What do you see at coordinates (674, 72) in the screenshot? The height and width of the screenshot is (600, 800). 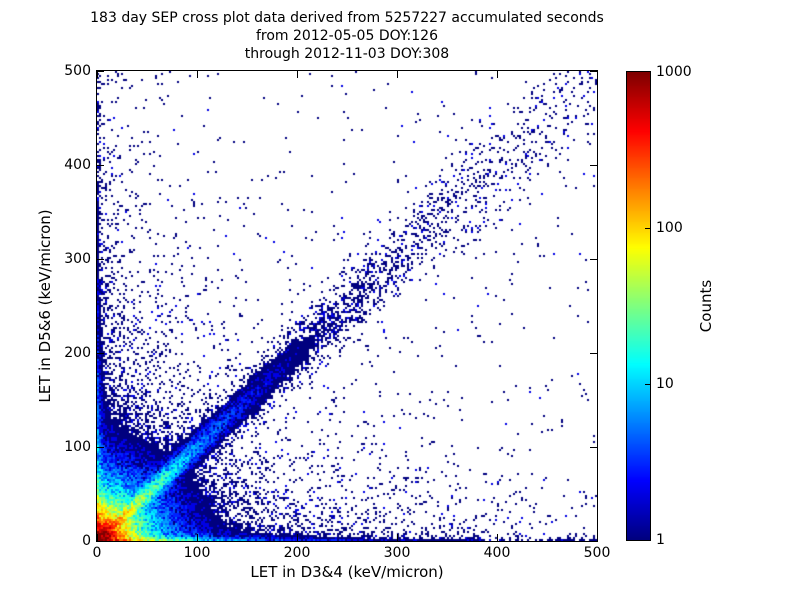 I see `colorbar-tick-label: 1000` at bounding box center [674, 72].